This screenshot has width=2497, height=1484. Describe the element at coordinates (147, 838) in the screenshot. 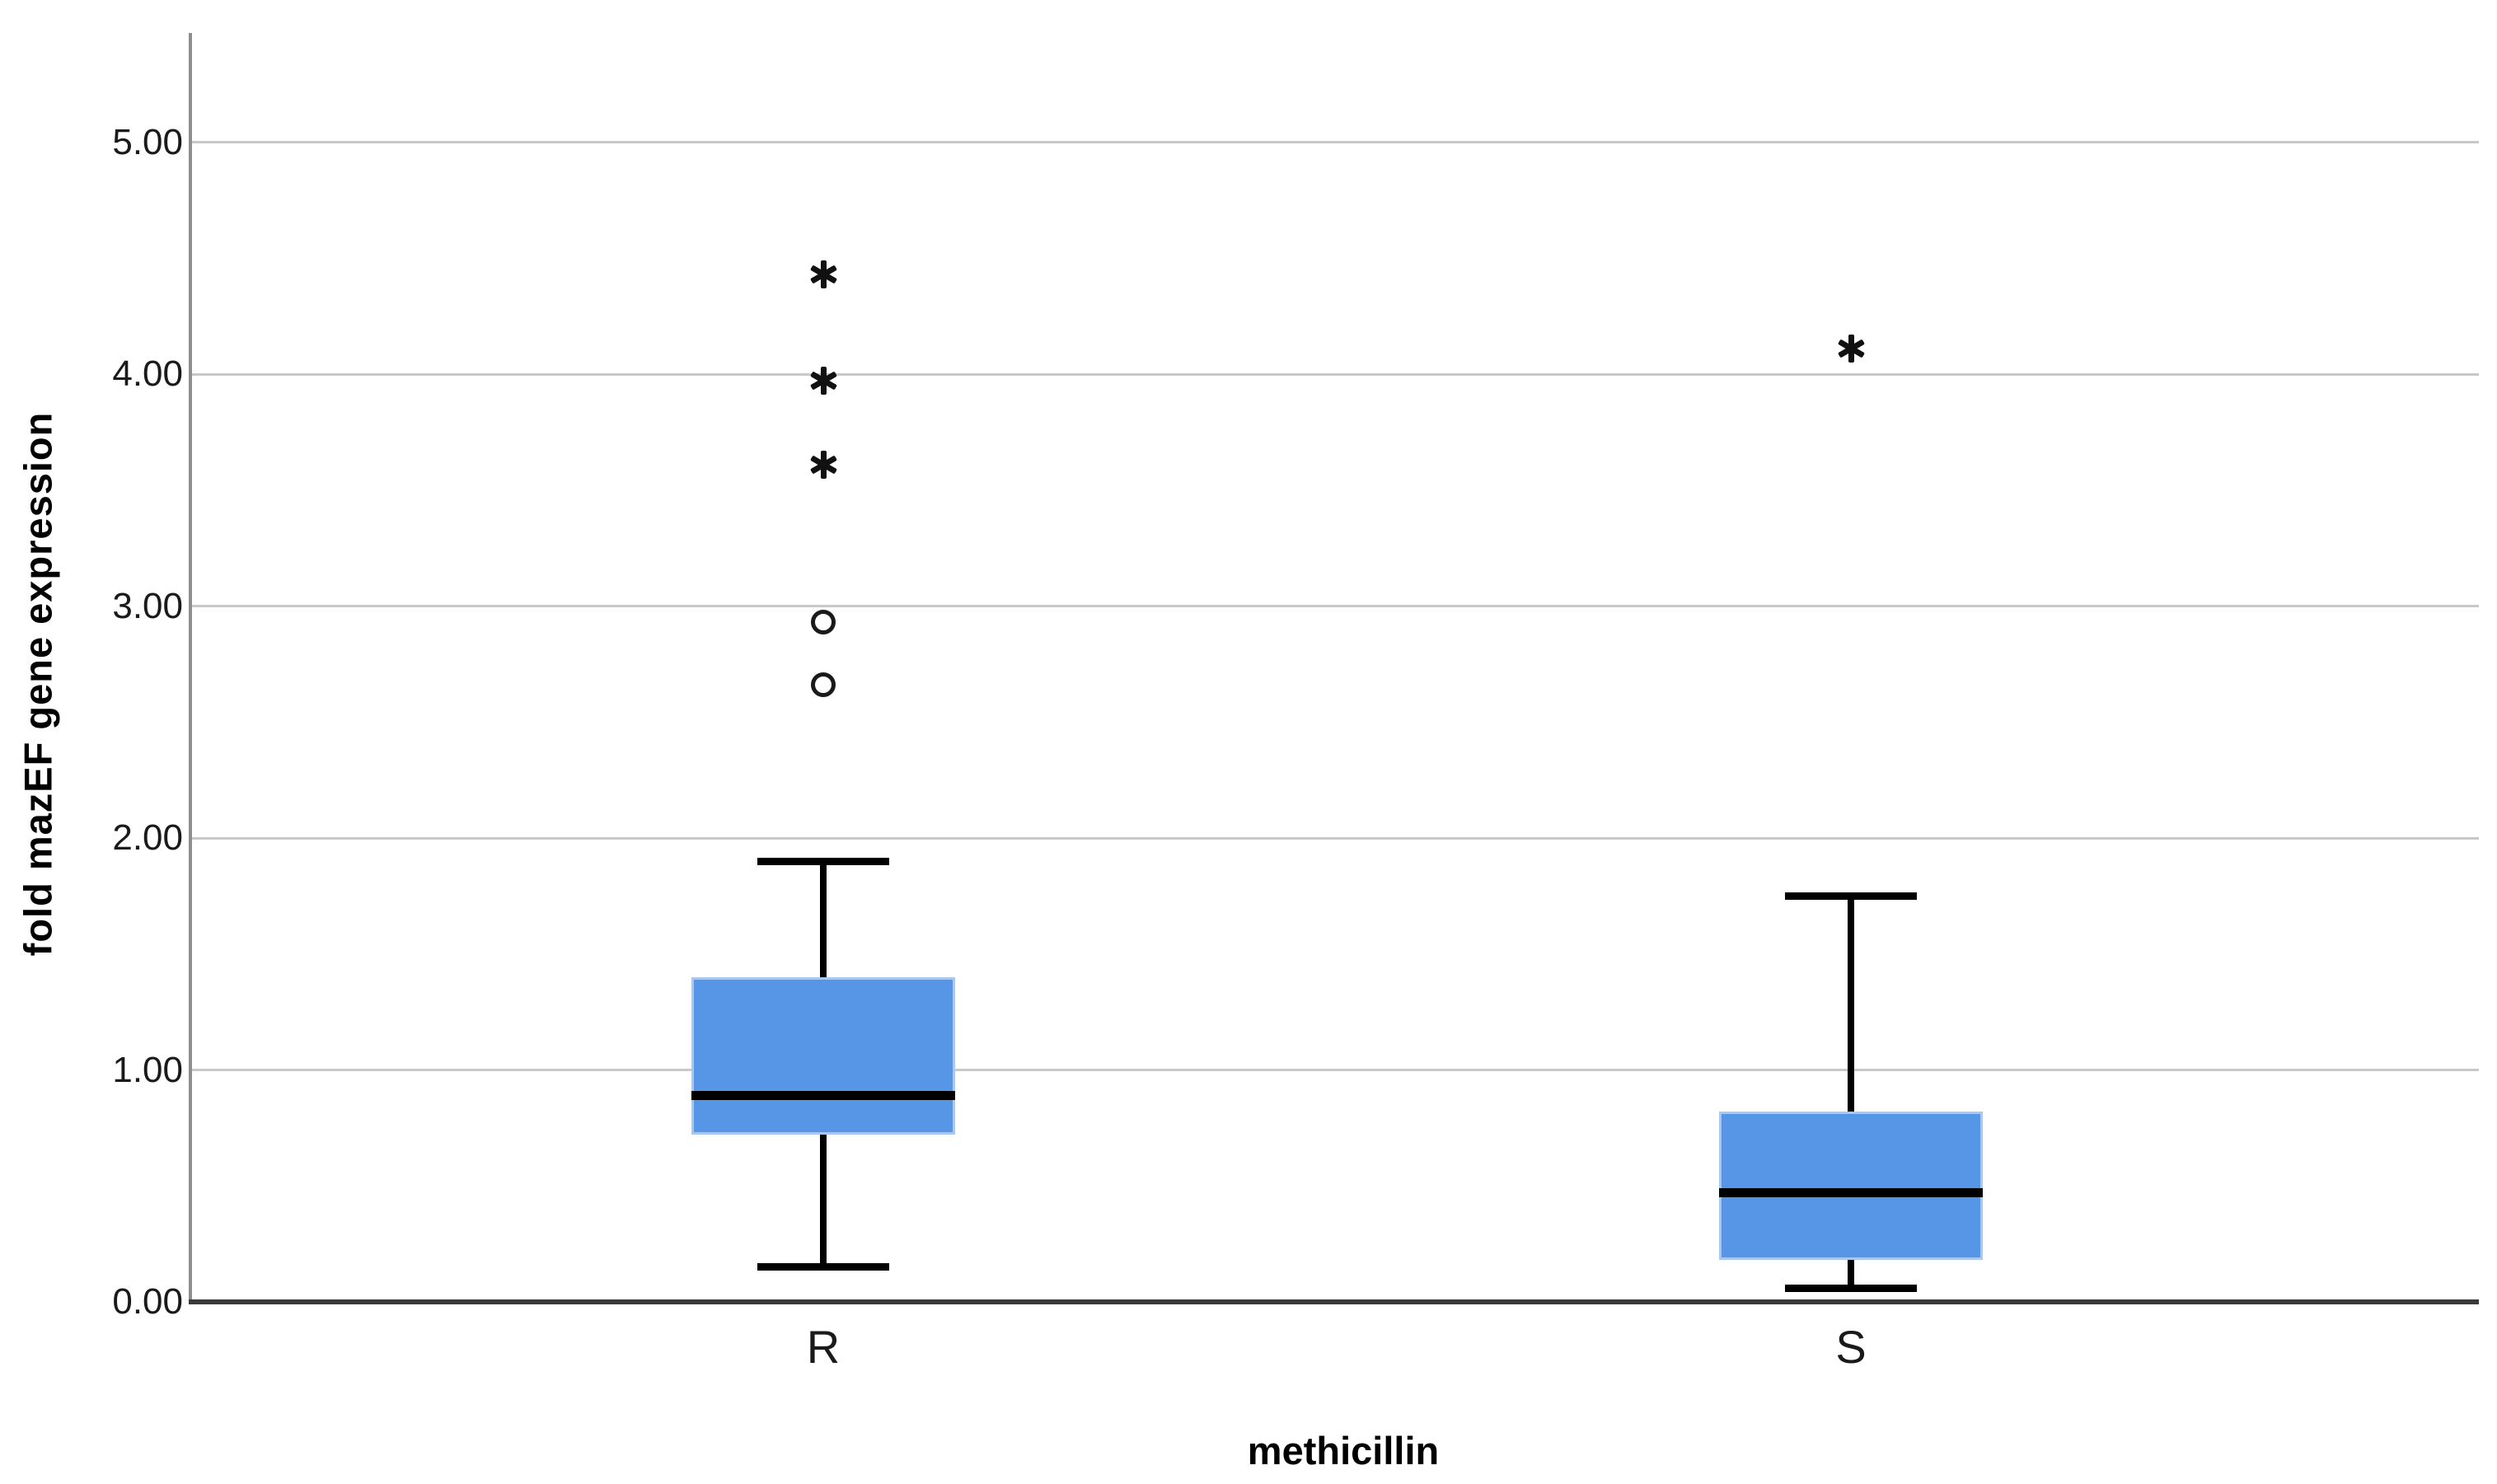

I see `y-tick-label-2.00: 2.00` at that location.